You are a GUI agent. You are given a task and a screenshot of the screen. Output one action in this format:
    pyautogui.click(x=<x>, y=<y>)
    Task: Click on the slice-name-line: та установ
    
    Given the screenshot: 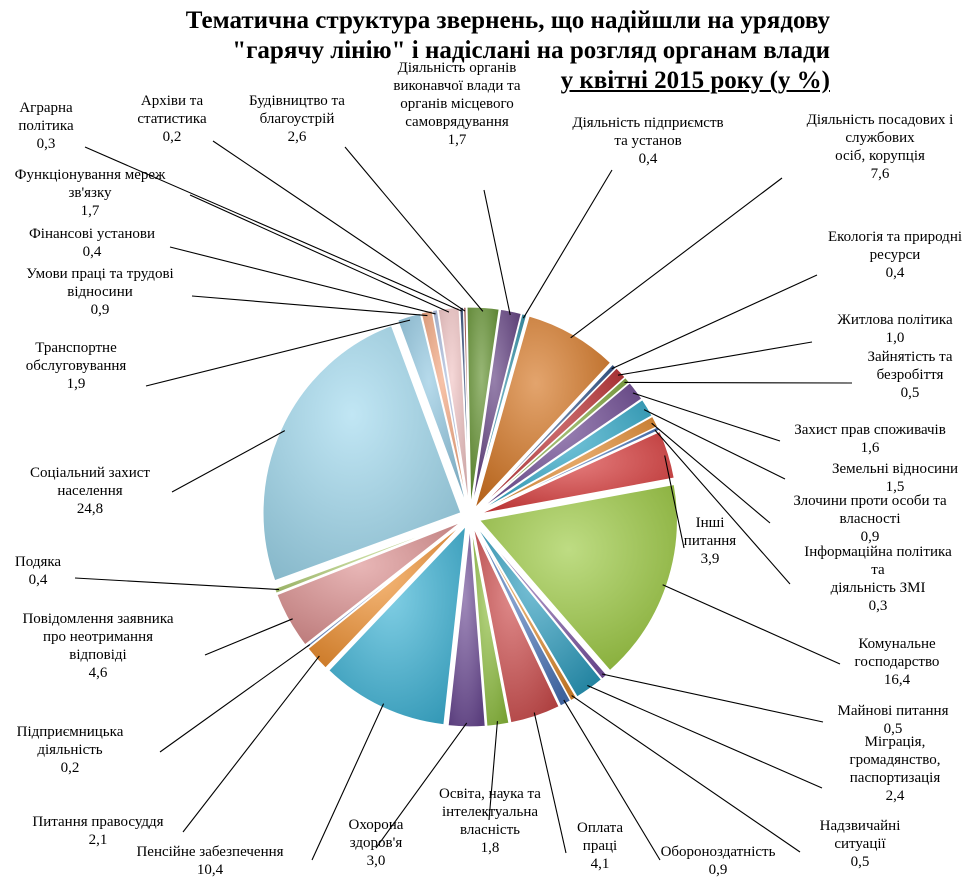 What is the action you would take?
    pyautogui.click(x=647, y=141)
    